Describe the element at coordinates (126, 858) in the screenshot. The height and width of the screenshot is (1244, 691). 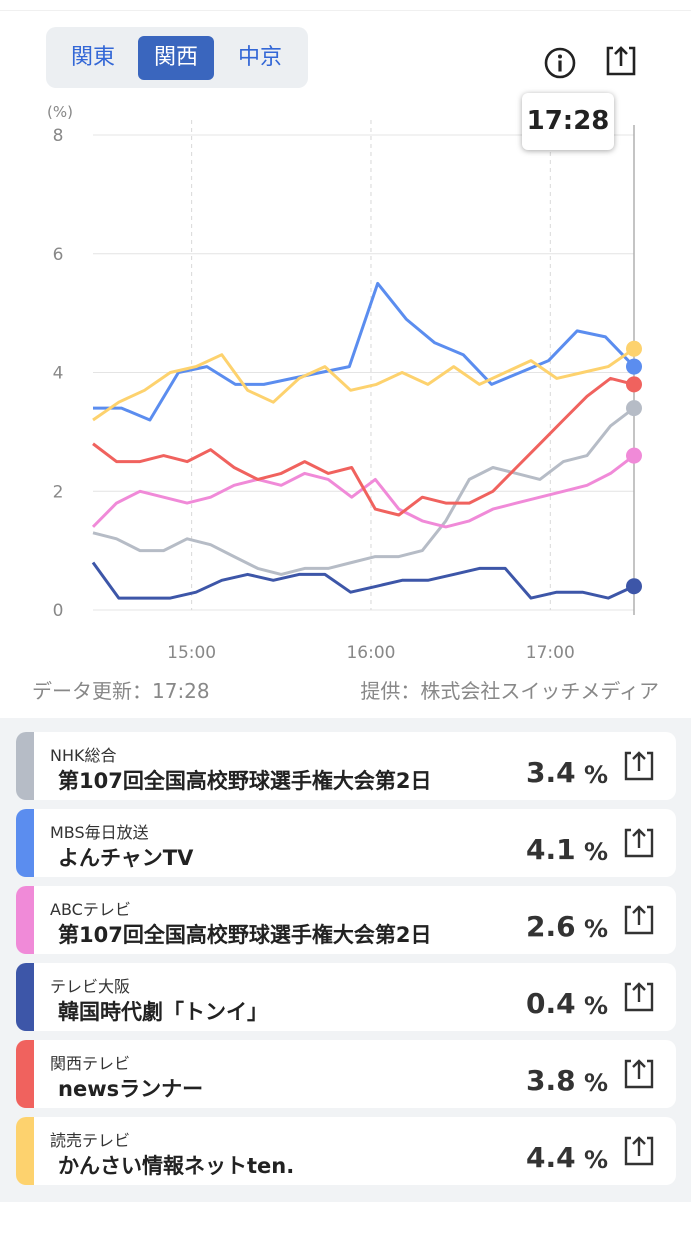
I see `program-title: よんチャンTV` at that location.